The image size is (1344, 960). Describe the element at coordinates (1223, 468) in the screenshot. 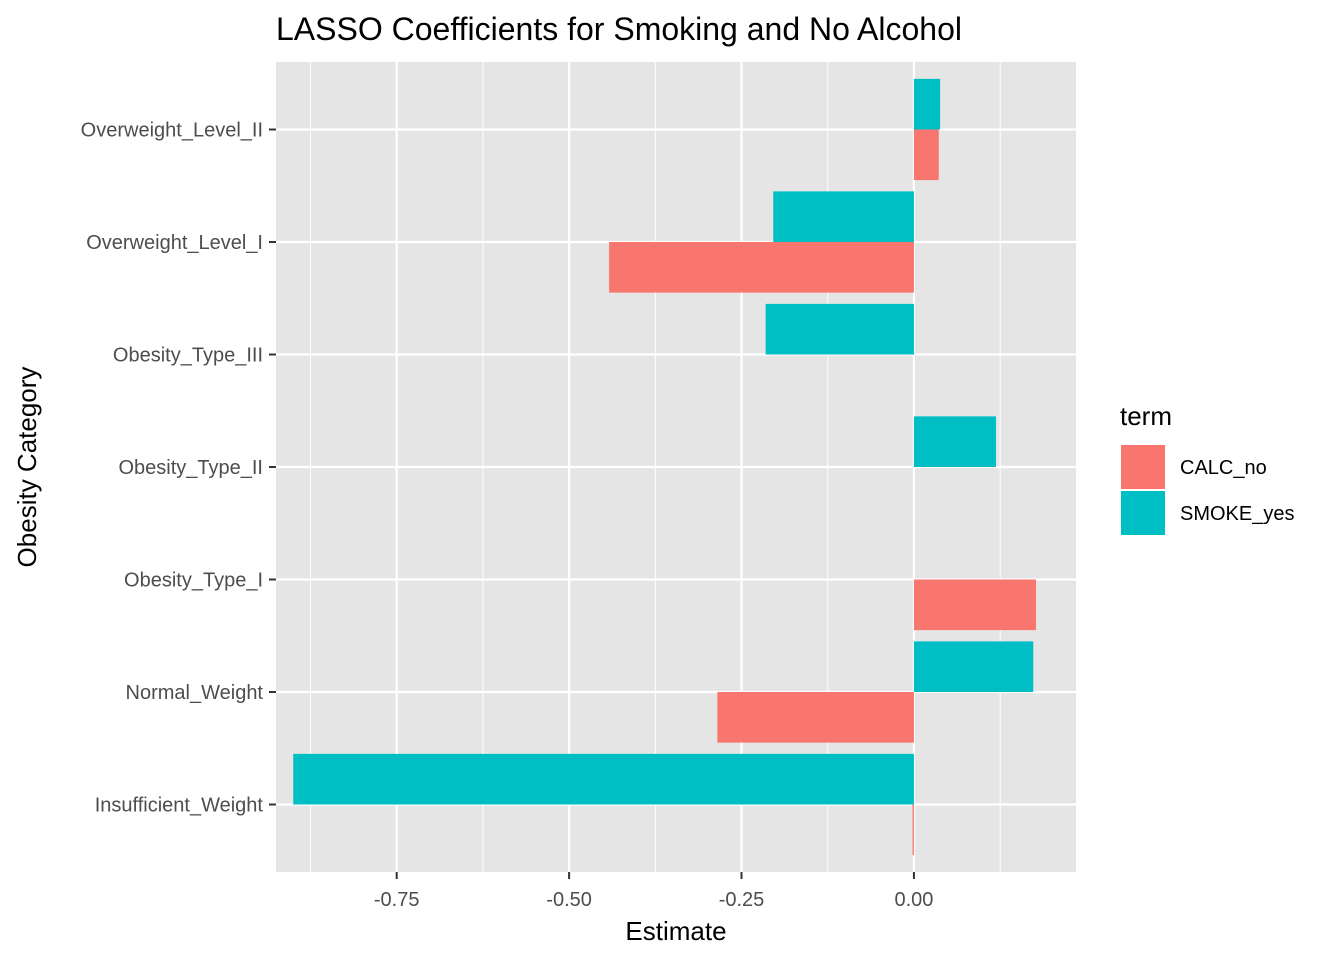

I see `legend-label-calc-no: CALC_no` at that location.